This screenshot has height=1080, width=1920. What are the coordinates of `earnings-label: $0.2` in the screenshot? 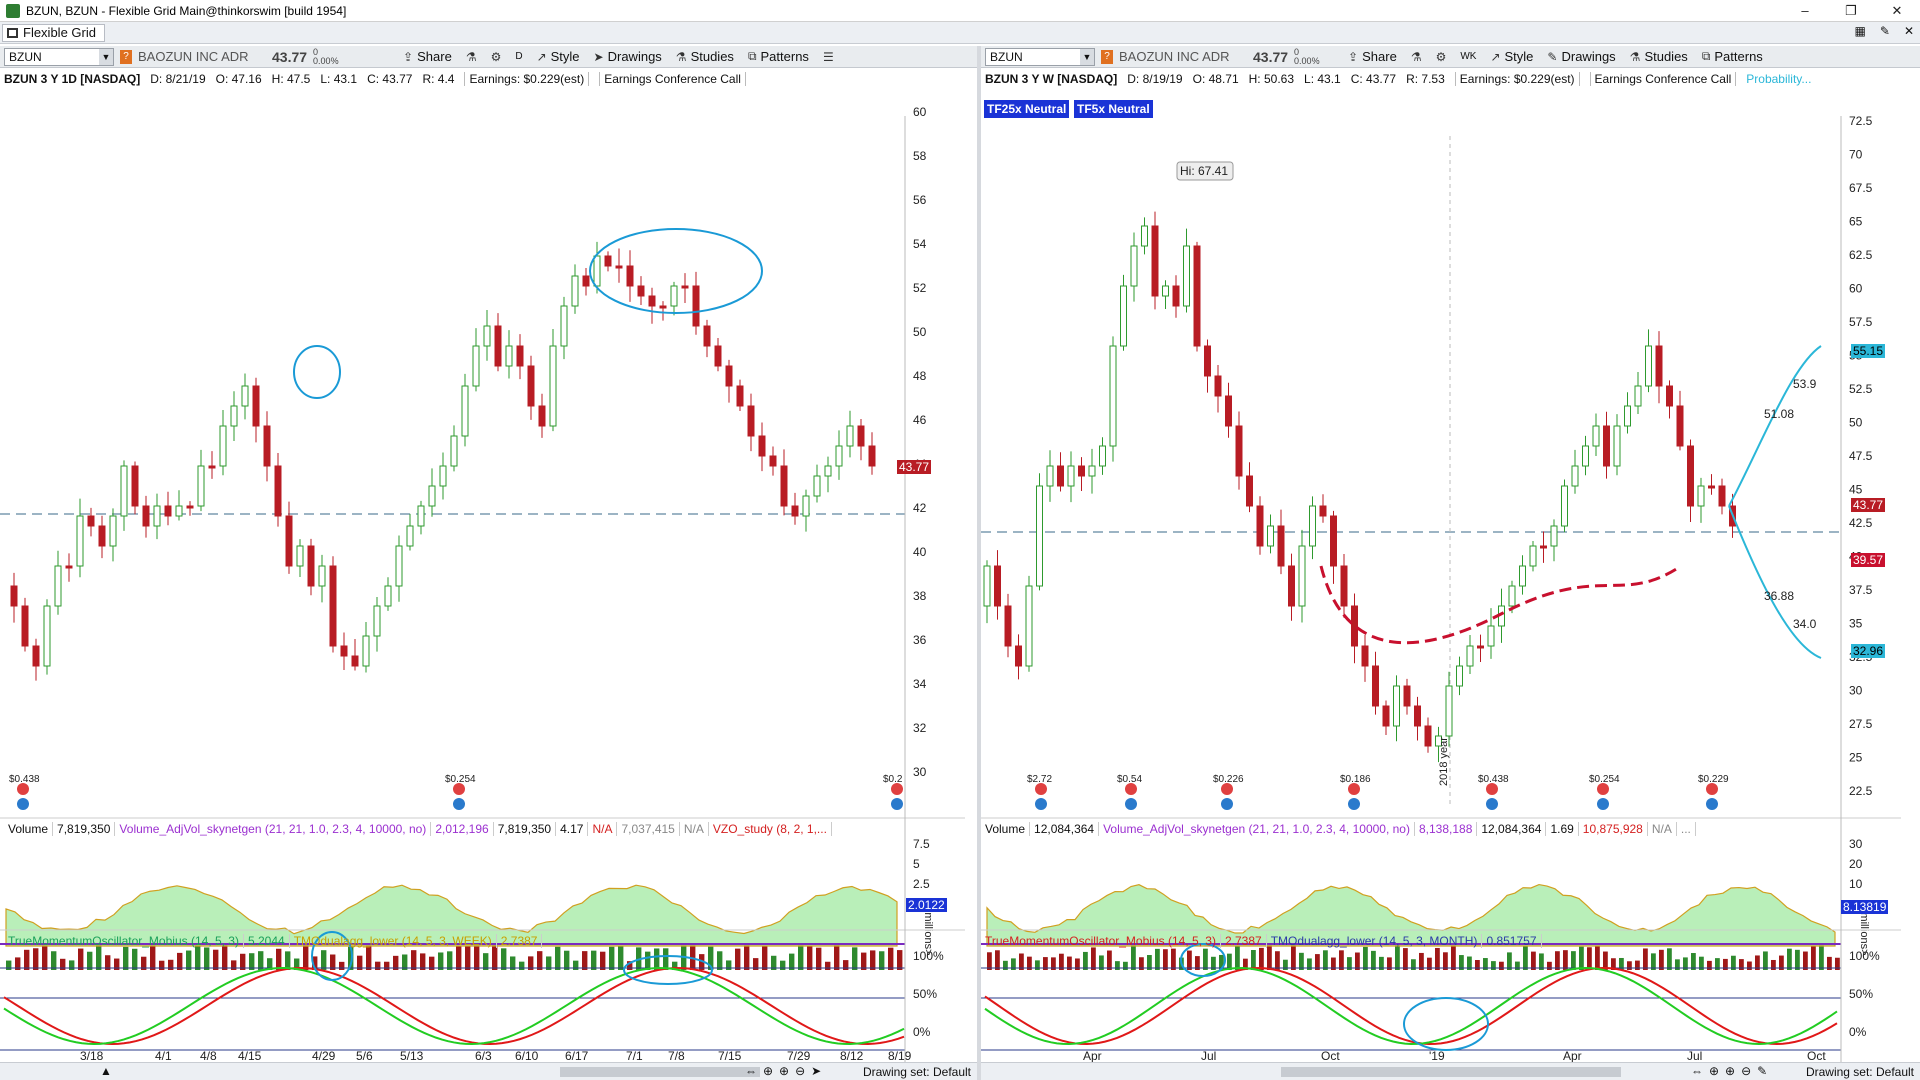 It's located at (893, 779).